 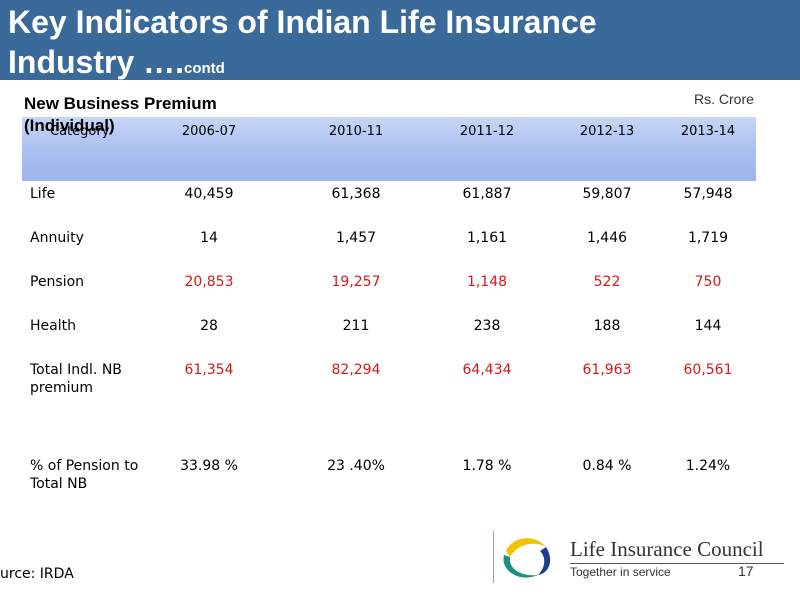 What do you see at coordinates (356, 194) in the screenshot?
I see `table-cell: 61,368` at bounding box center [356, 194].